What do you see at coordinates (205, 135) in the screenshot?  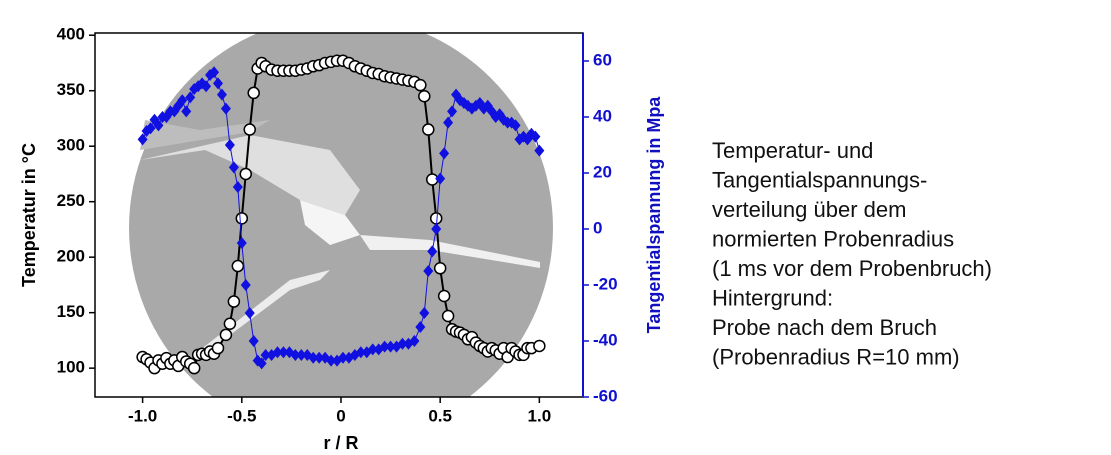 I see `shade` at bounding box center [205, 135].